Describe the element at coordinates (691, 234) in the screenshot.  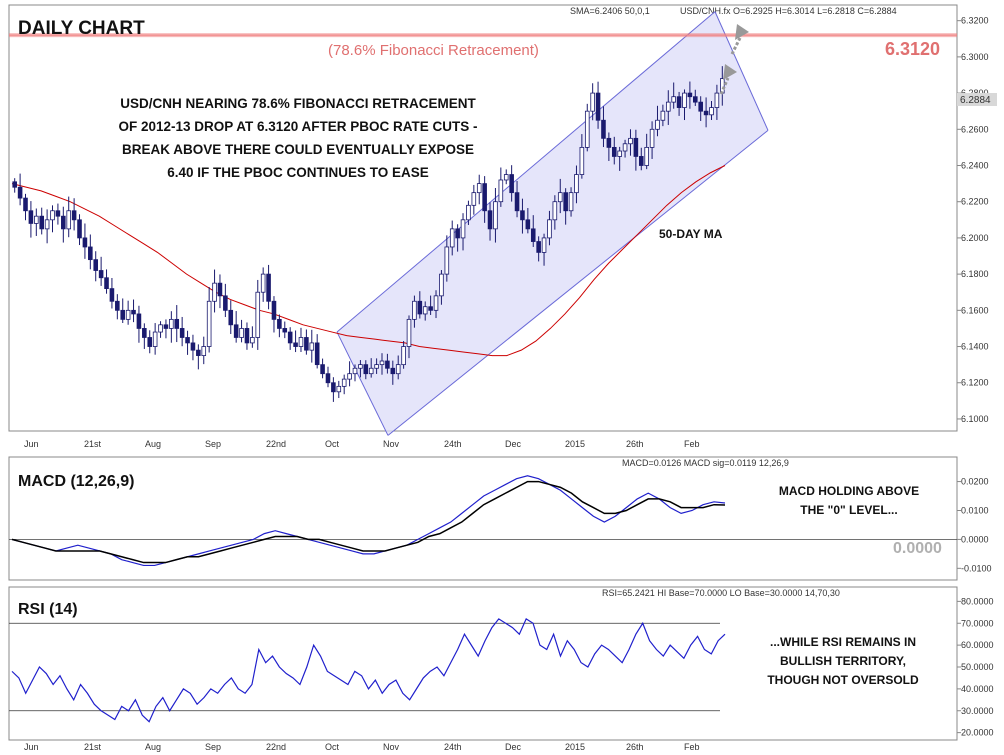
I see `ma-label: 50-DAY MA` at that location.